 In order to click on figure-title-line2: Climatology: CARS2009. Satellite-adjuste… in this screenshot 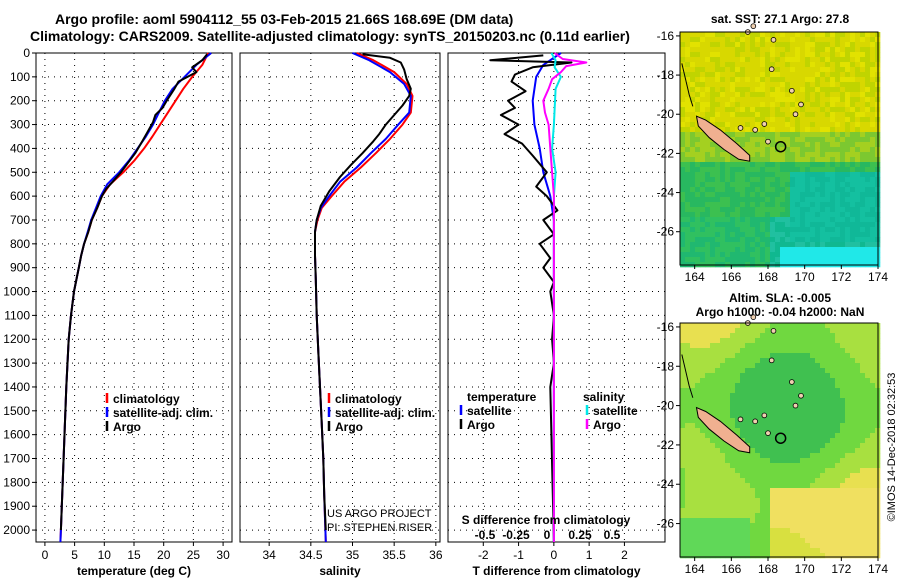, I will do `click(330, 36)`.